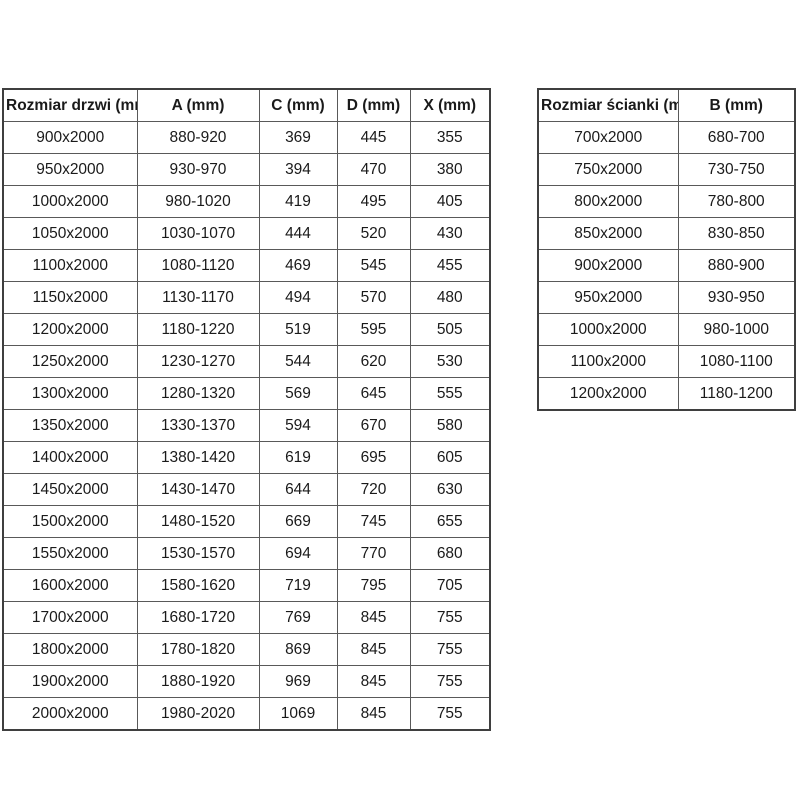 This screenshot has height=800, width=800. What do you see at coordinates (608, 105) in the screenshot?
I see `column-header: Rozmiar ścianki (mm)` at bounding box center [608, 105].